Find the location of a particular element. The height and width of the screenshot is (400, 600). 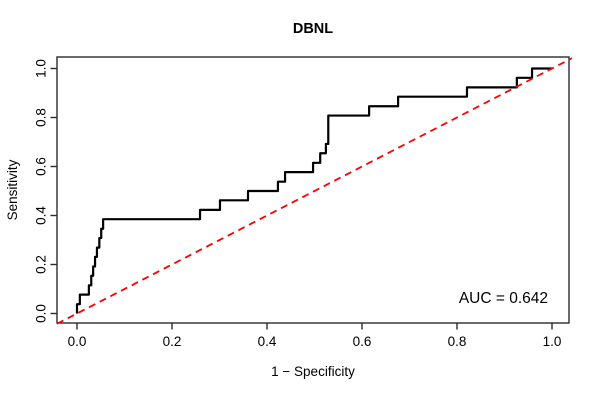

y-tick-label: 0.4 is located at coordinates (41, 215).